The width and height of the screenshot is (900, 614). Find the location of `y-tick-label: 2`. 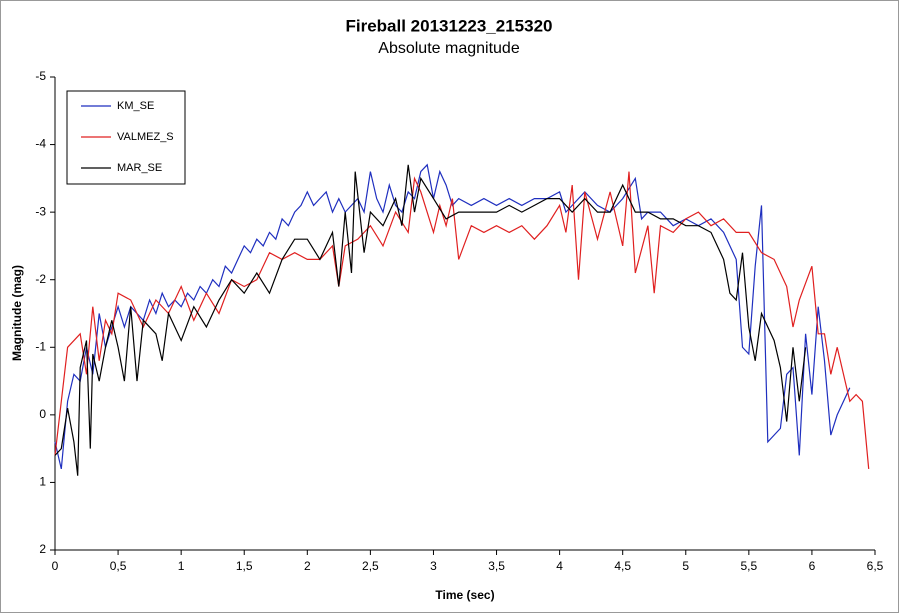

y-tick-label: 2 is located at coordinates (42, 549).